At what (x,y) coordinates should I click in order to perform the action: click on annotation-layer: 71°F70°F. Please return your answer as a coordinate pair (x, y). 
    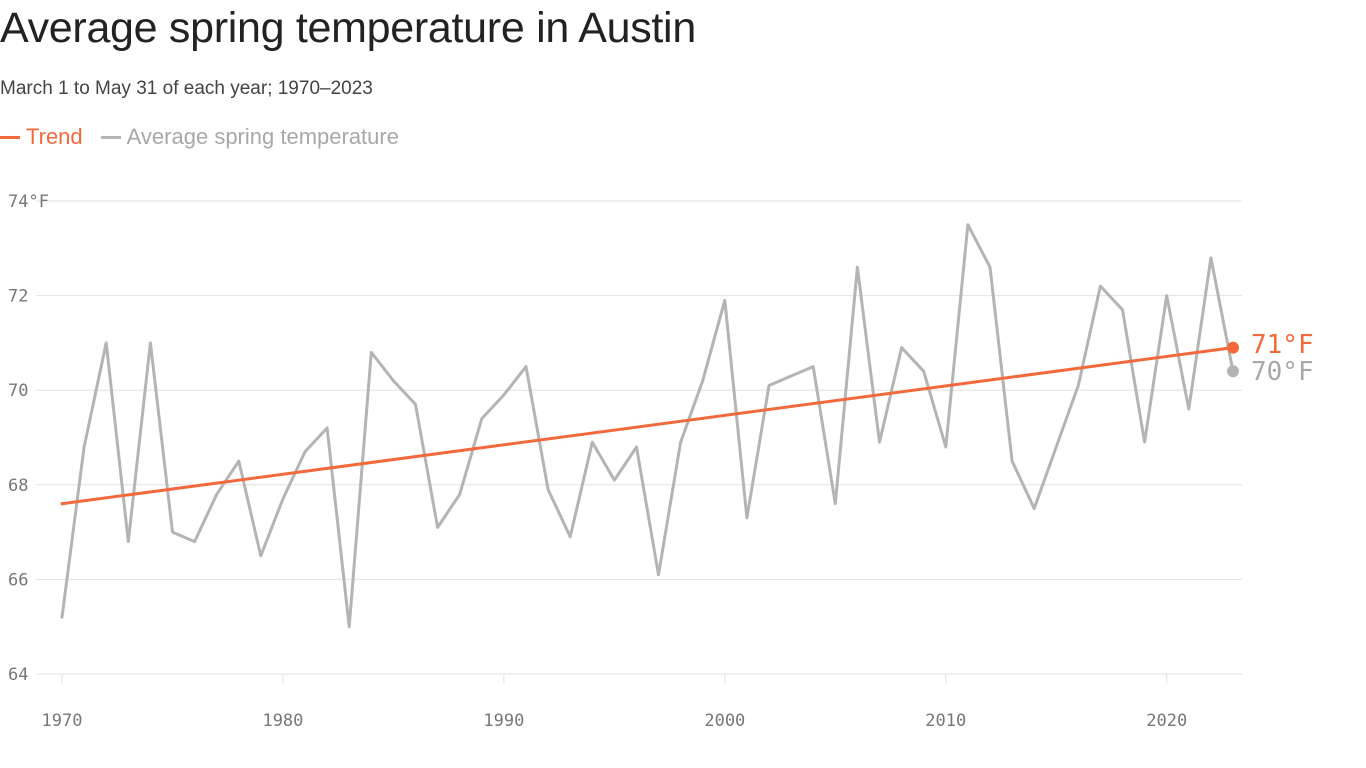
    Looking at the image, I should click on (1270, 358).